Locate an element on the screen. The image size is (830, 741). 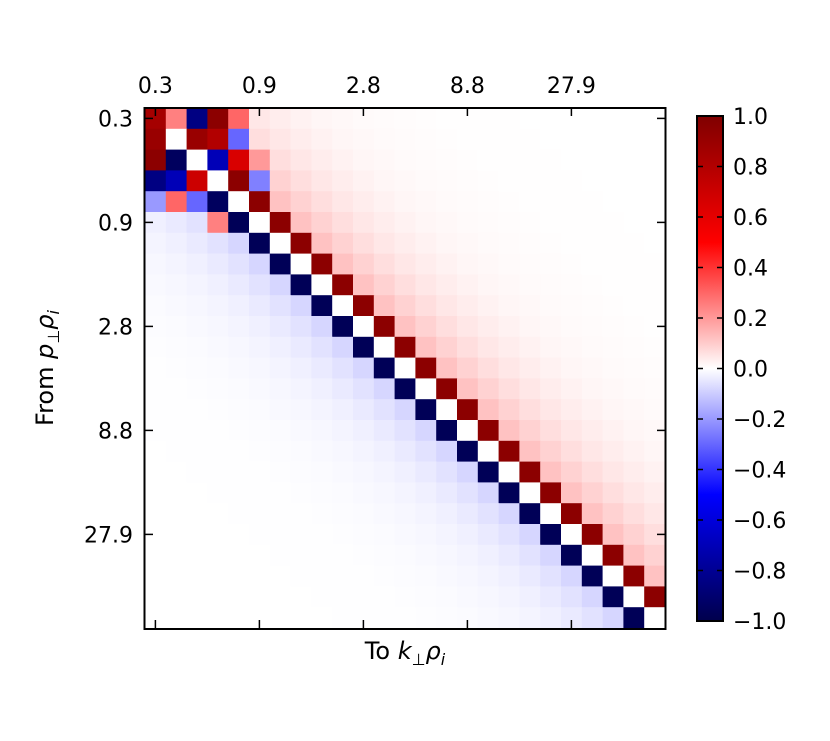
colorbar: 1.0 0.8 0.6 0.4 0.2 0.0 −0.2 −0.4 −0.6 −0.8 −1.0 is located at coordinates (741, 370).